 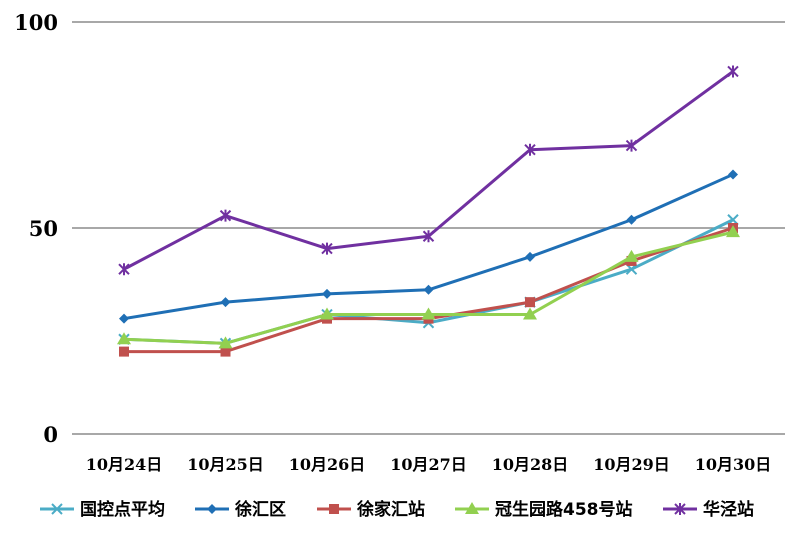 What do you see at coordinates (36, 22) in the screenshot?
I see `y-tick-label: 100` at bounding box center [36, 22].